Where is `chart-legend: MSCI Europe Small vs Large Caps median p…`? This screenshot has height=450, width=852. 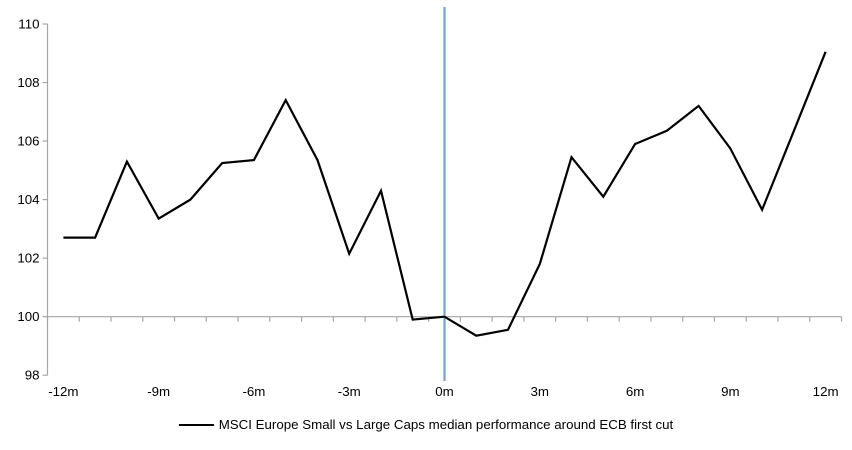
chart-legend: MSCI Europe Small vs Large Caps median p… is located at coordinates (426, 424).